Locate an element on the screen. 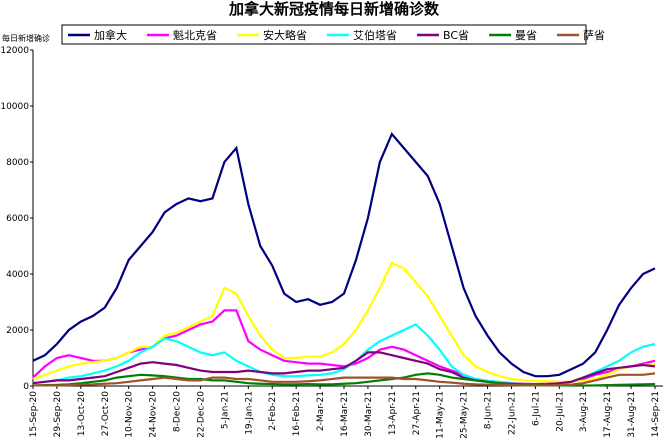  x-tick-label: 19-Jan-21 is located at coordinates (249, 413).